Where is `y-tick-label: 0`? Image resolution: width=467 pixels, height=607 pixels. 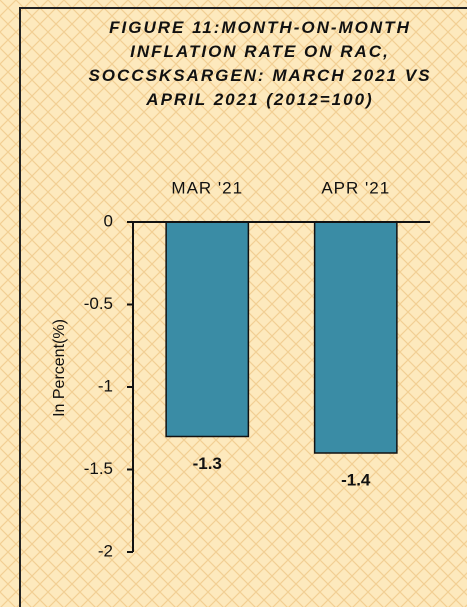 y-tick-label: 0 is located at coordinates (108, 220).